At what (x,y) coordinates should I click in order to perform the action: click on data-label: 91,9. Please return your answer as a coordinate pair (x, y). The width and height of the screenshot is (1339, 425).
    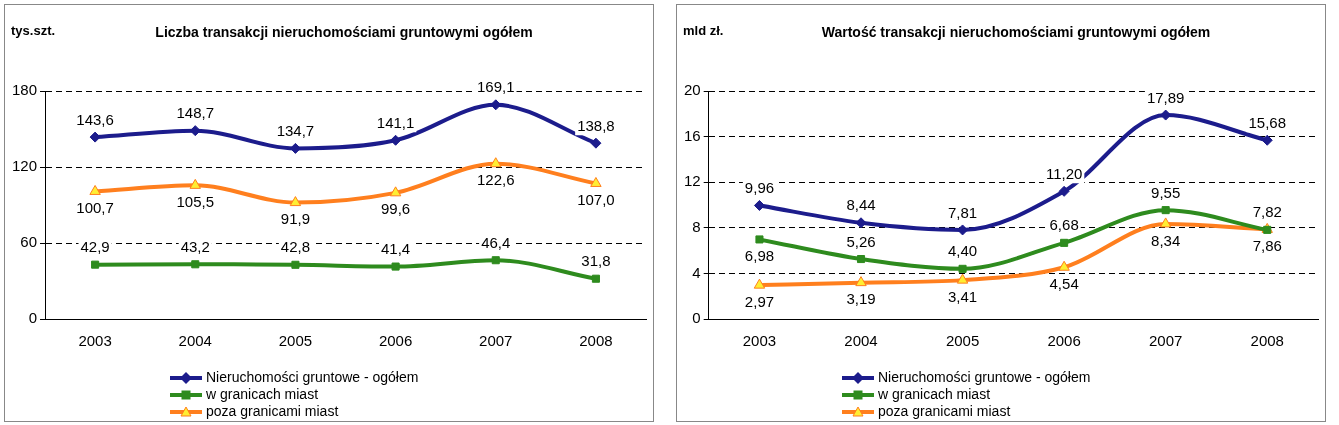
    Looking at the image, I should click on (295, 219).